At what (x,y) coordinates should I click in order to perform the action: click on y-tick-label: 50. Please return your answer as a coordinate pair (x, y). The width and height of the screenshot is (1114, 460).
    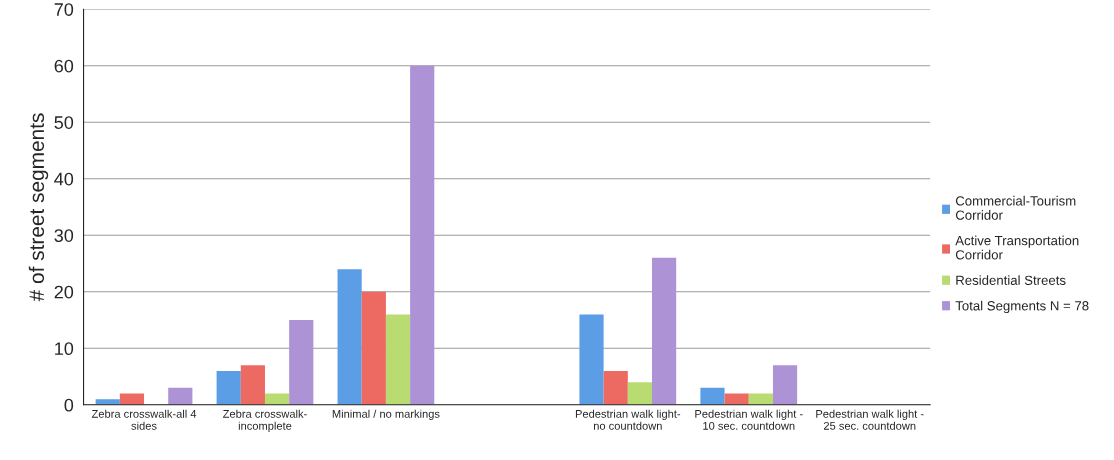
    Looking at the image, I should click on (64, 122).